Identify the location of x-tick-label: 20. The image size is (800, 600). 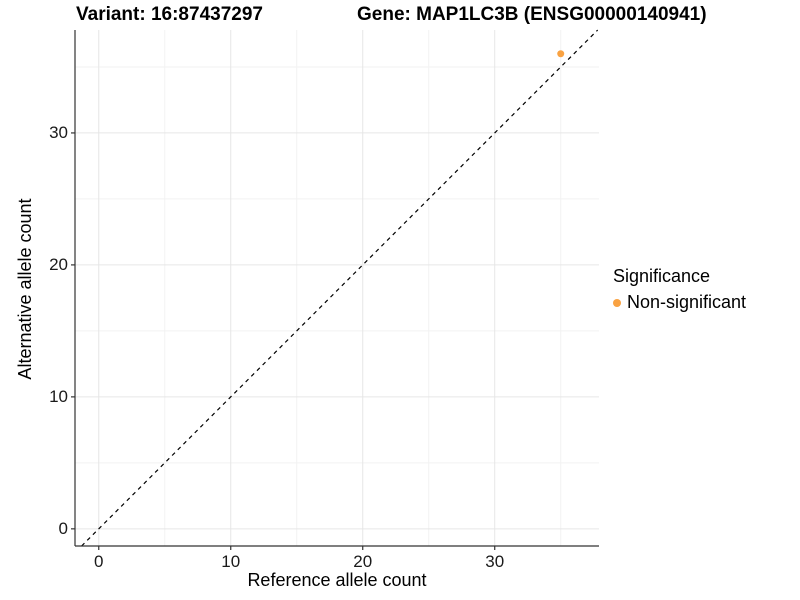
(363, 561).